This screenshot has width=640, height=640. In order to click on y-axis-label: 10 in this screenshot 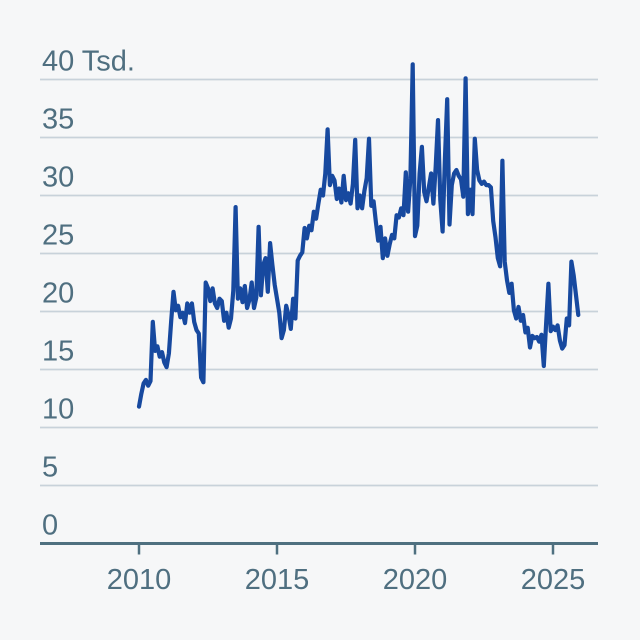, I will do `click(58, 410)`.